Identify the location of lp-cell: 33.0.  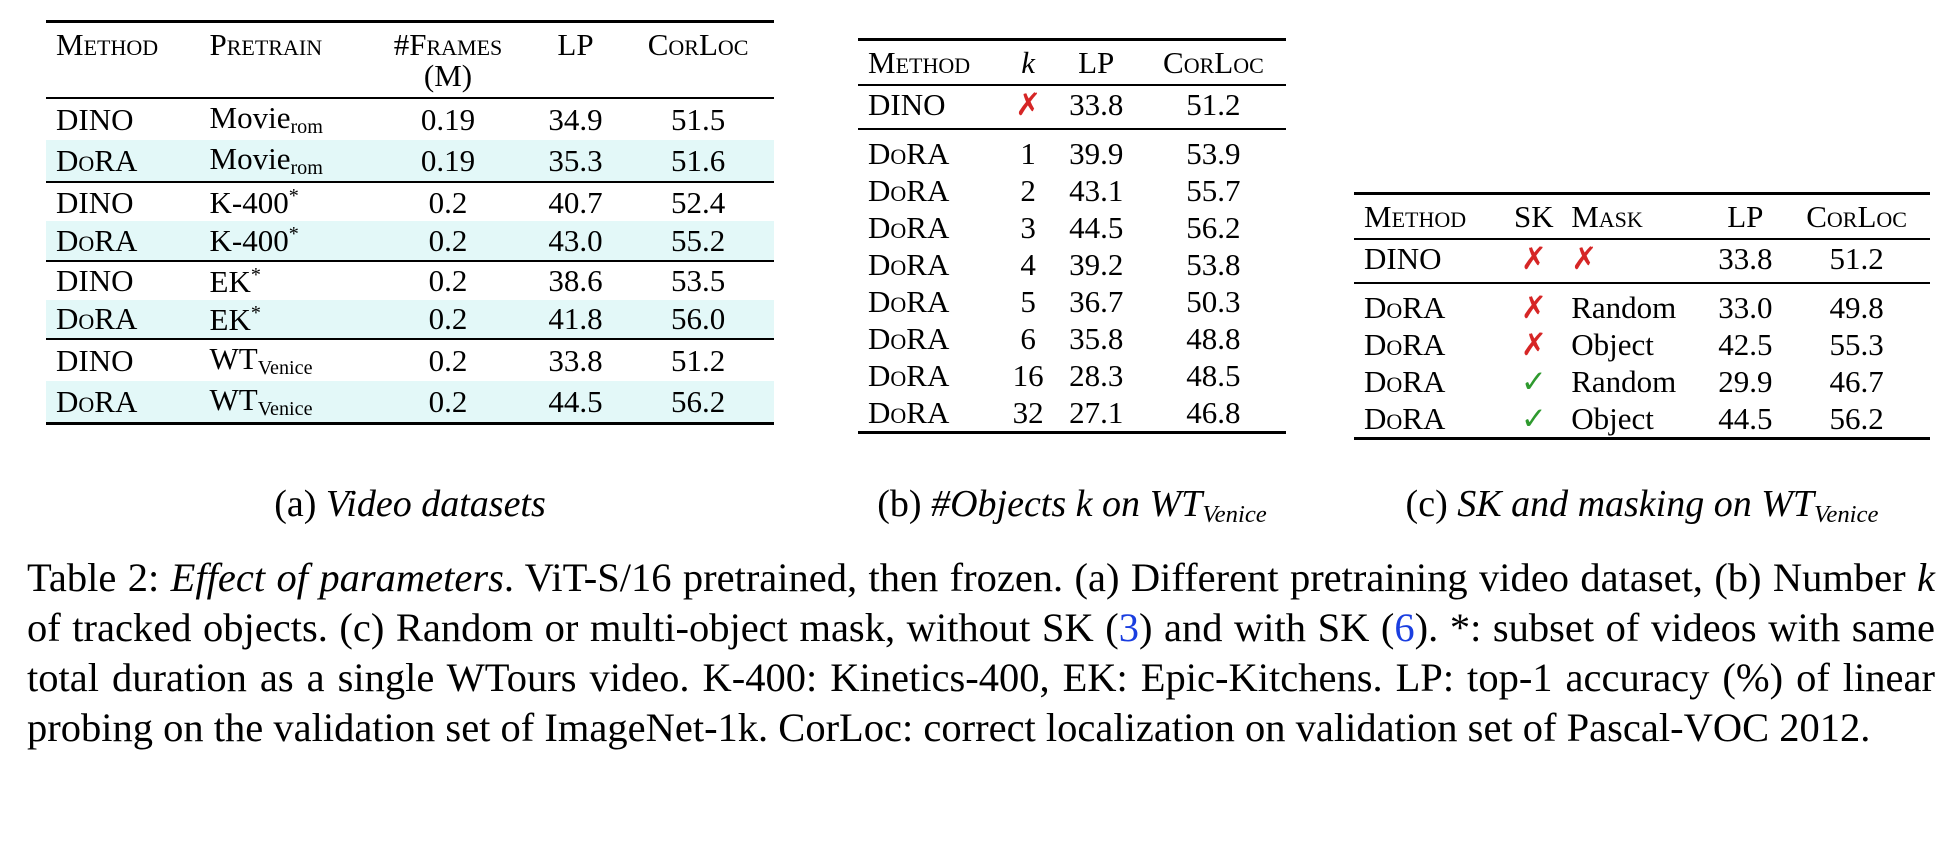
(1745, 307).